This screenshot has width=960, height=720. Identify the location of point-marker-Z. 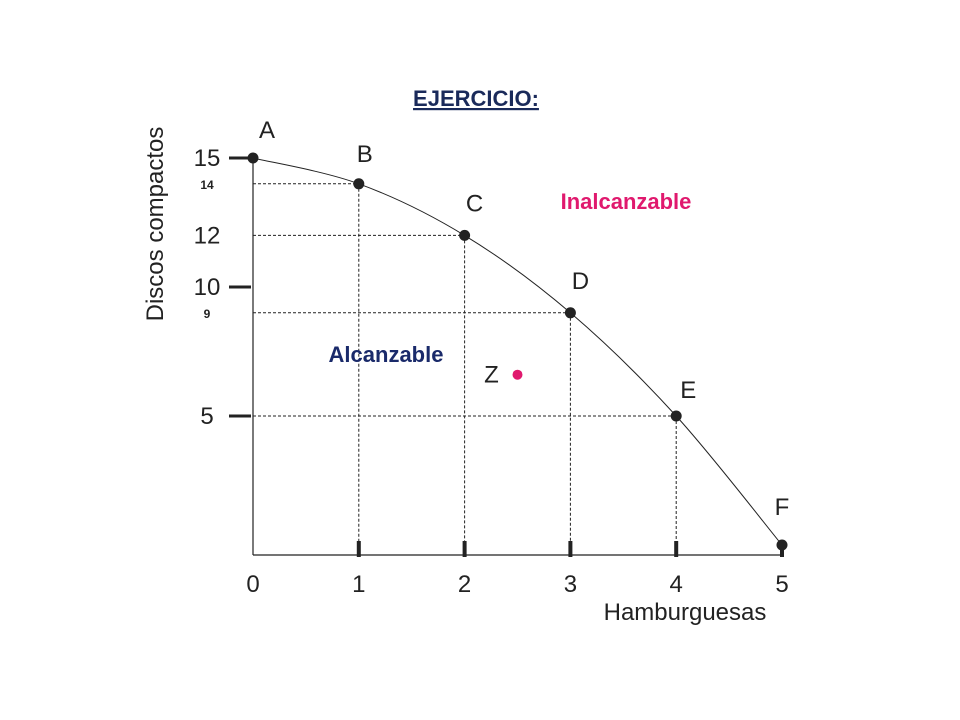
(517, 374).